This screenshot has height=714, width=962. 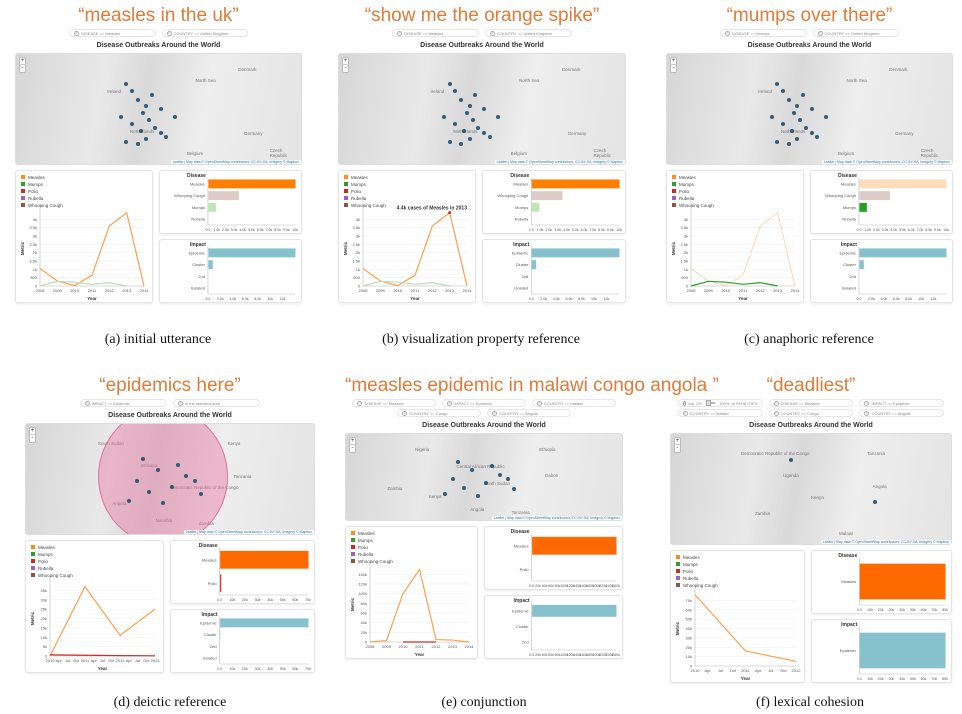 I want to click on filter-pill: × COUNTRY == Congo, so click(x=439, y=413).